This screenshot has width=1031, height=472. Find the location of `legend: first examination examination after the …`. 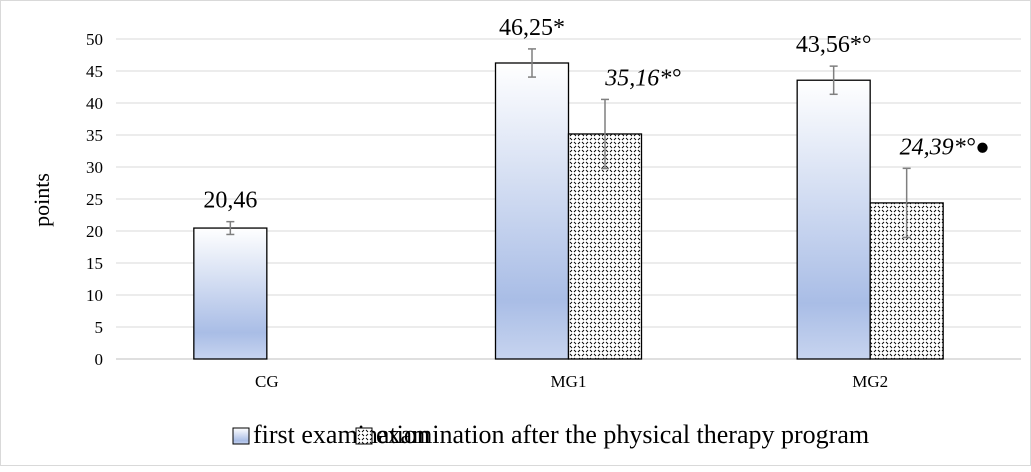

legend: first examination examination after the … is located at coordinates (550, 434).